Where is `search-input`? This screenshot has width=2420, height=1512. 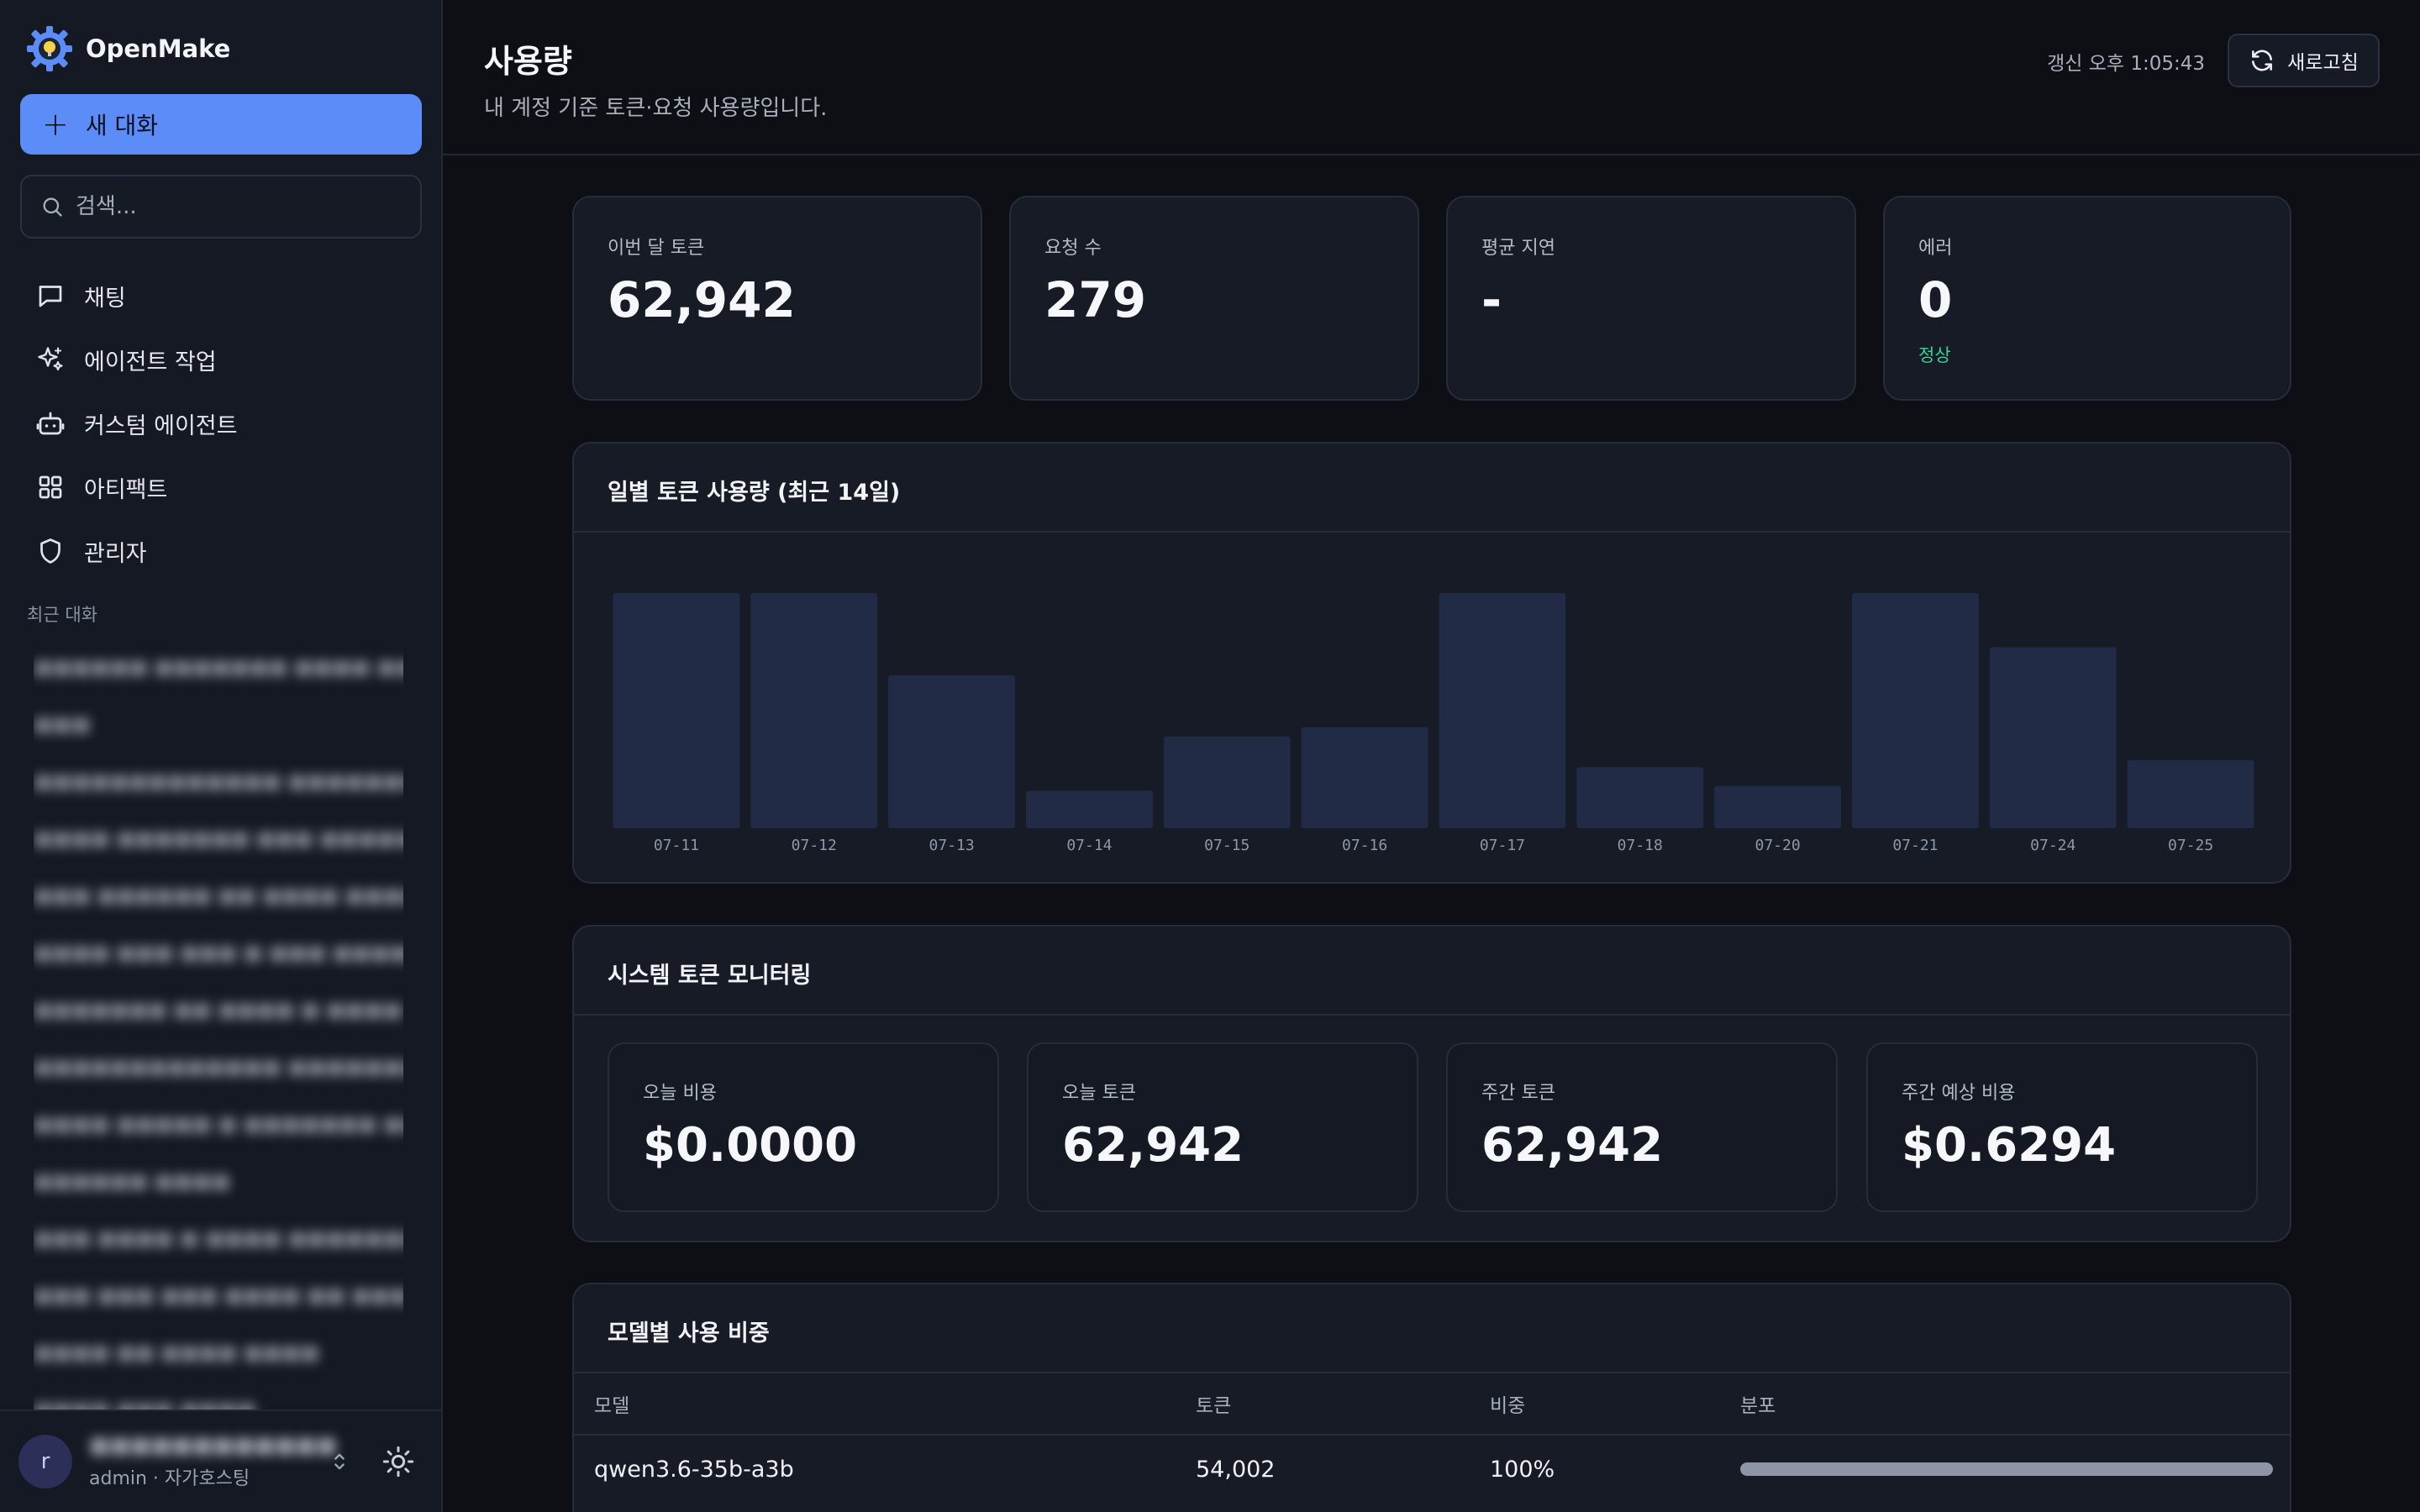 search-input is located at coordinates (235, 206).